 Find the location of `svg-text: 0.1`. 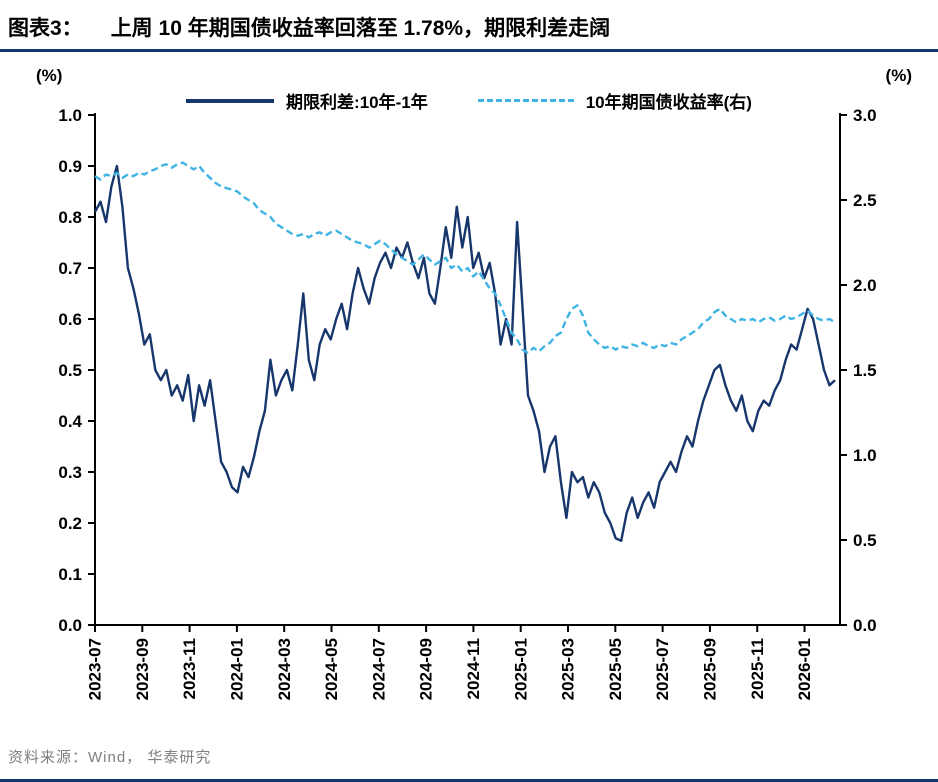

svg-text: 0.1 is located at coordinates (70, 574).